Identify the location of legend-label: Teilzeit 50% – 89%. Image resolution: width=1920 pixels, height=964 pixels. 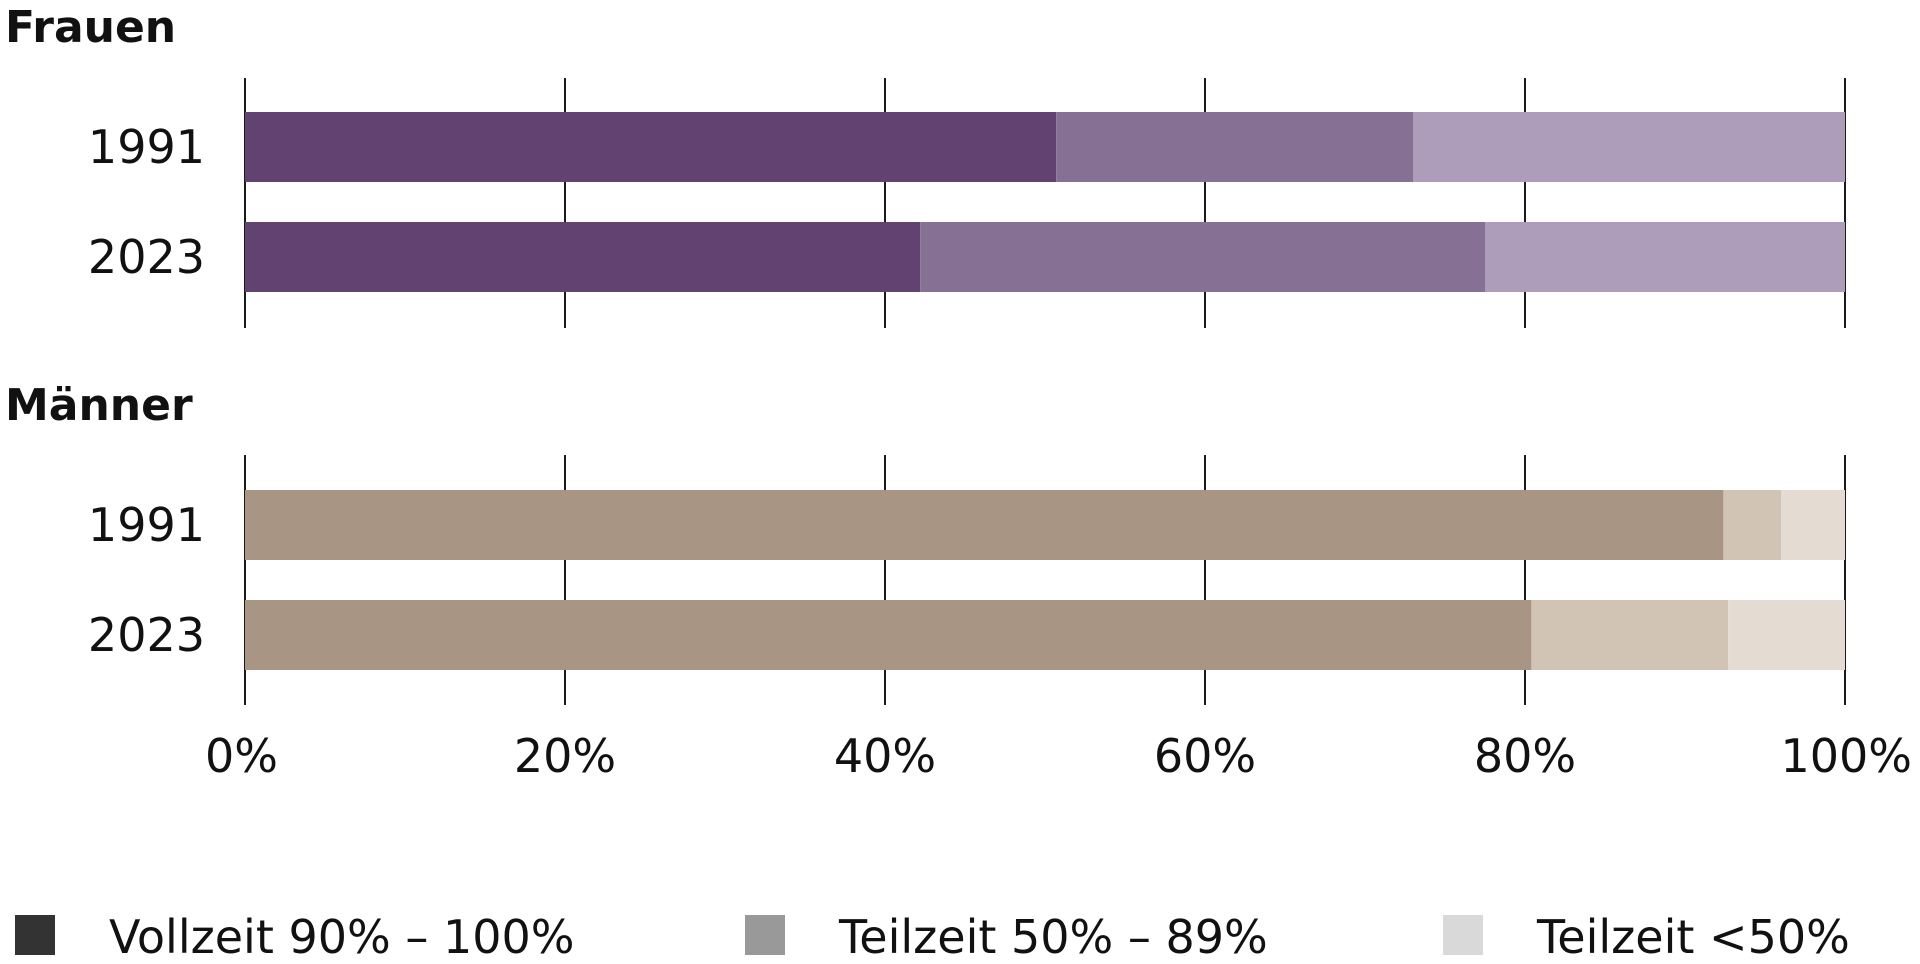
(1053, 937).